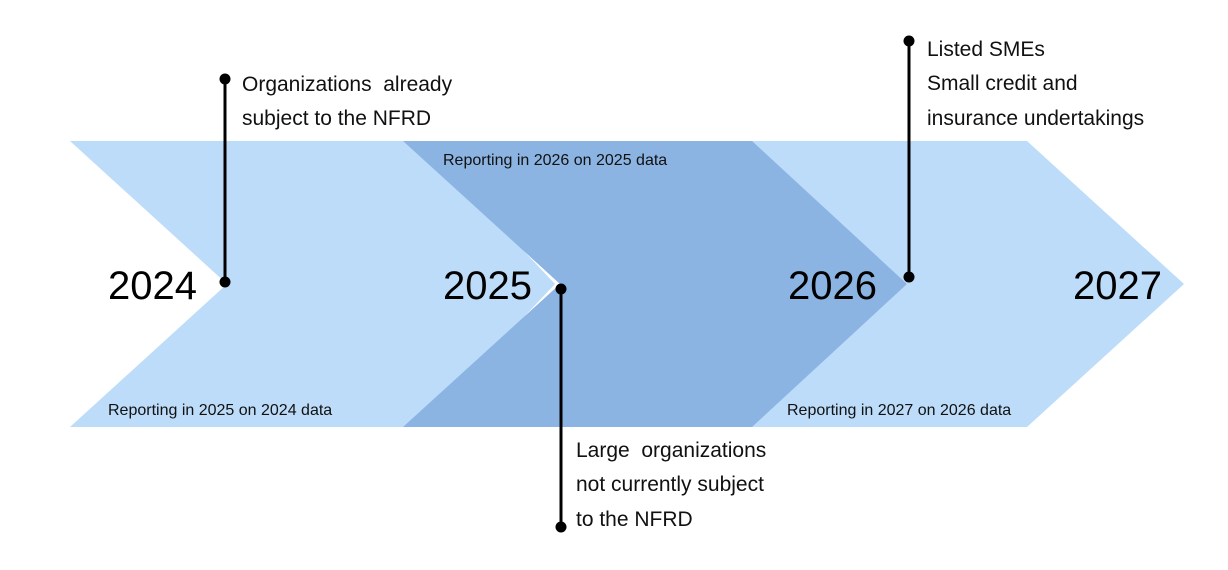 This screenshot has width=1228, height=570. I want to click on callout-text-2024-line1: Organizations already, so click(347, 84).